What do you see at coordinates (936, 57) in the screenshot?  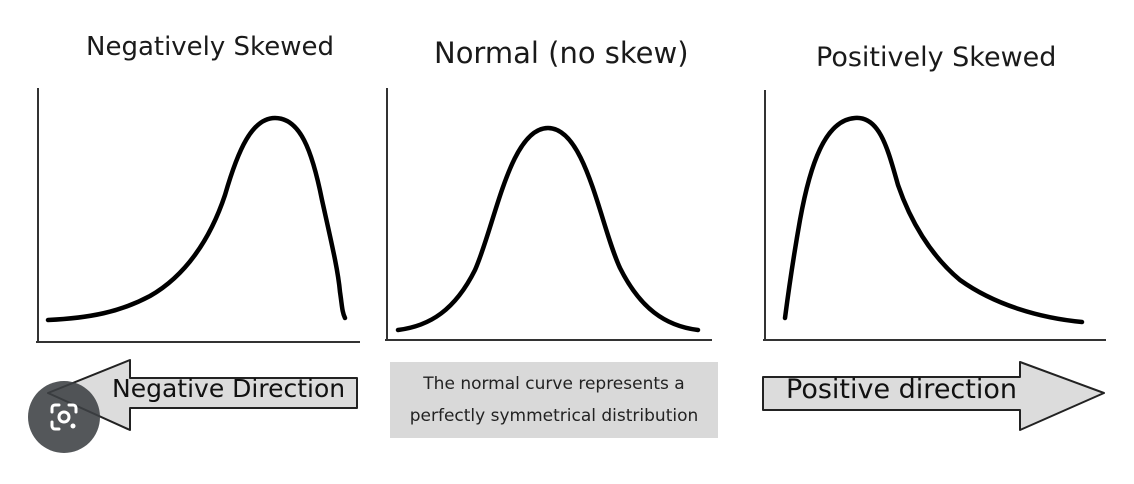 I see `title-positively-skewed: Positively Skewed` at bounding box center [936, 57].